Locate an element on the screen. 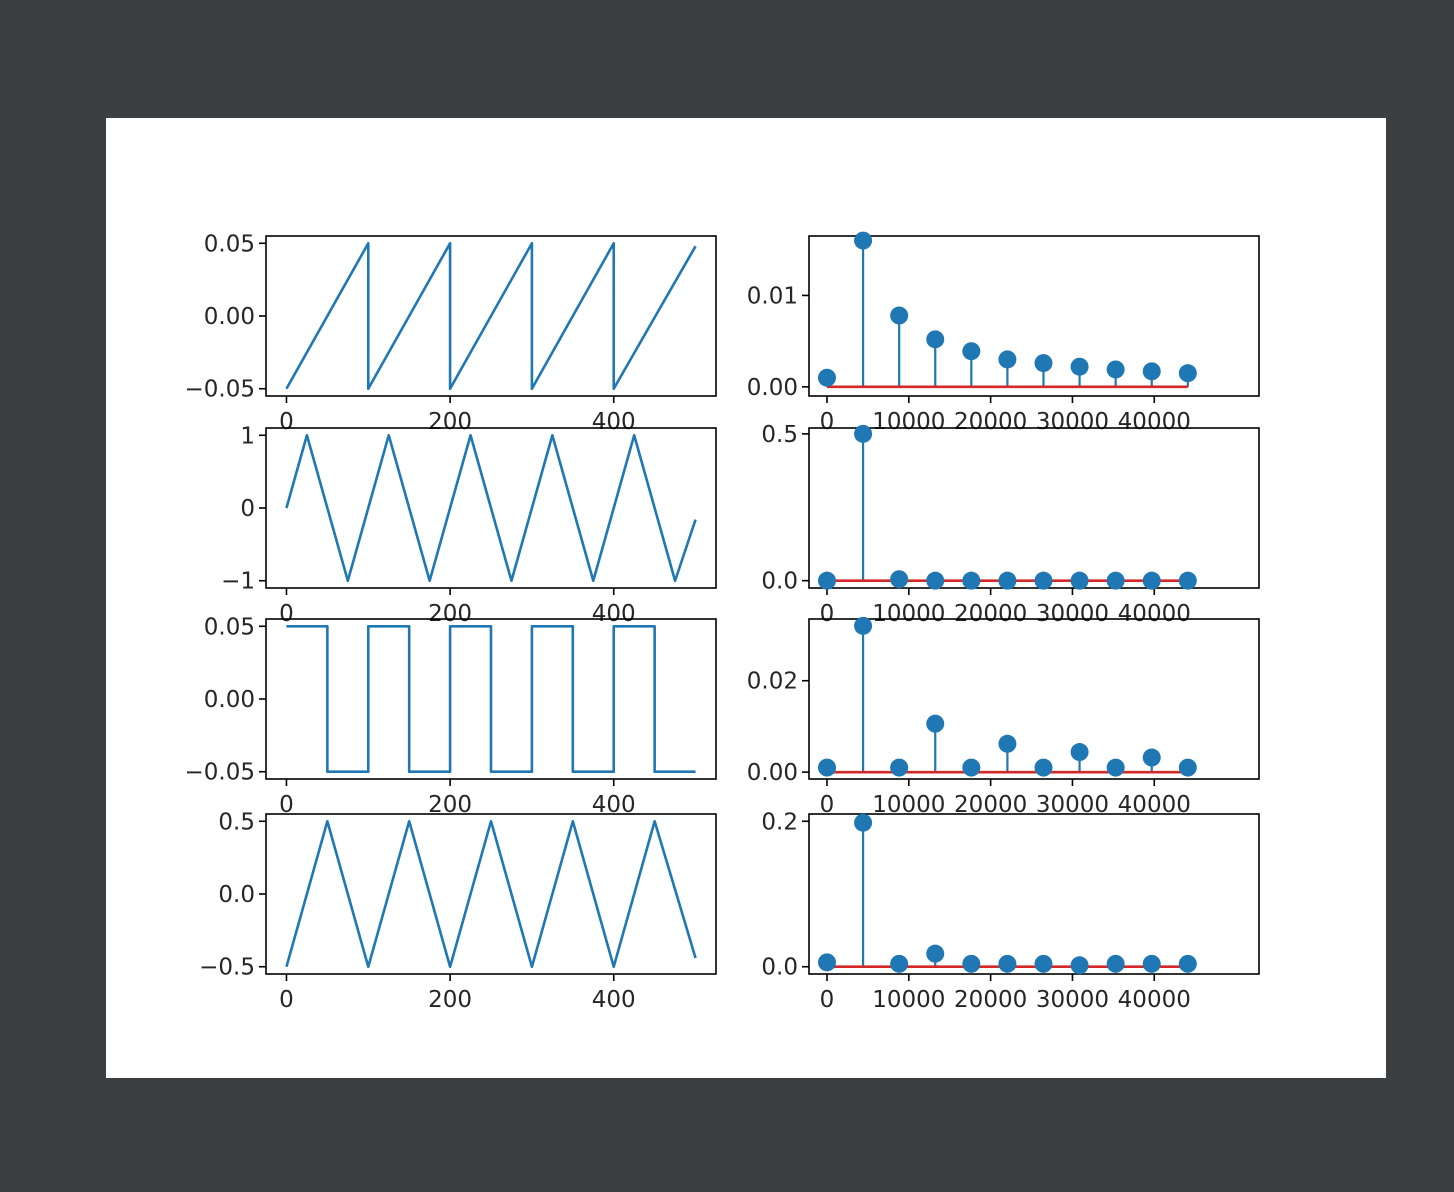 The width and height of the screenshot is (1454, 1192). sine-waveform-data is located at coordinates (491, 508).